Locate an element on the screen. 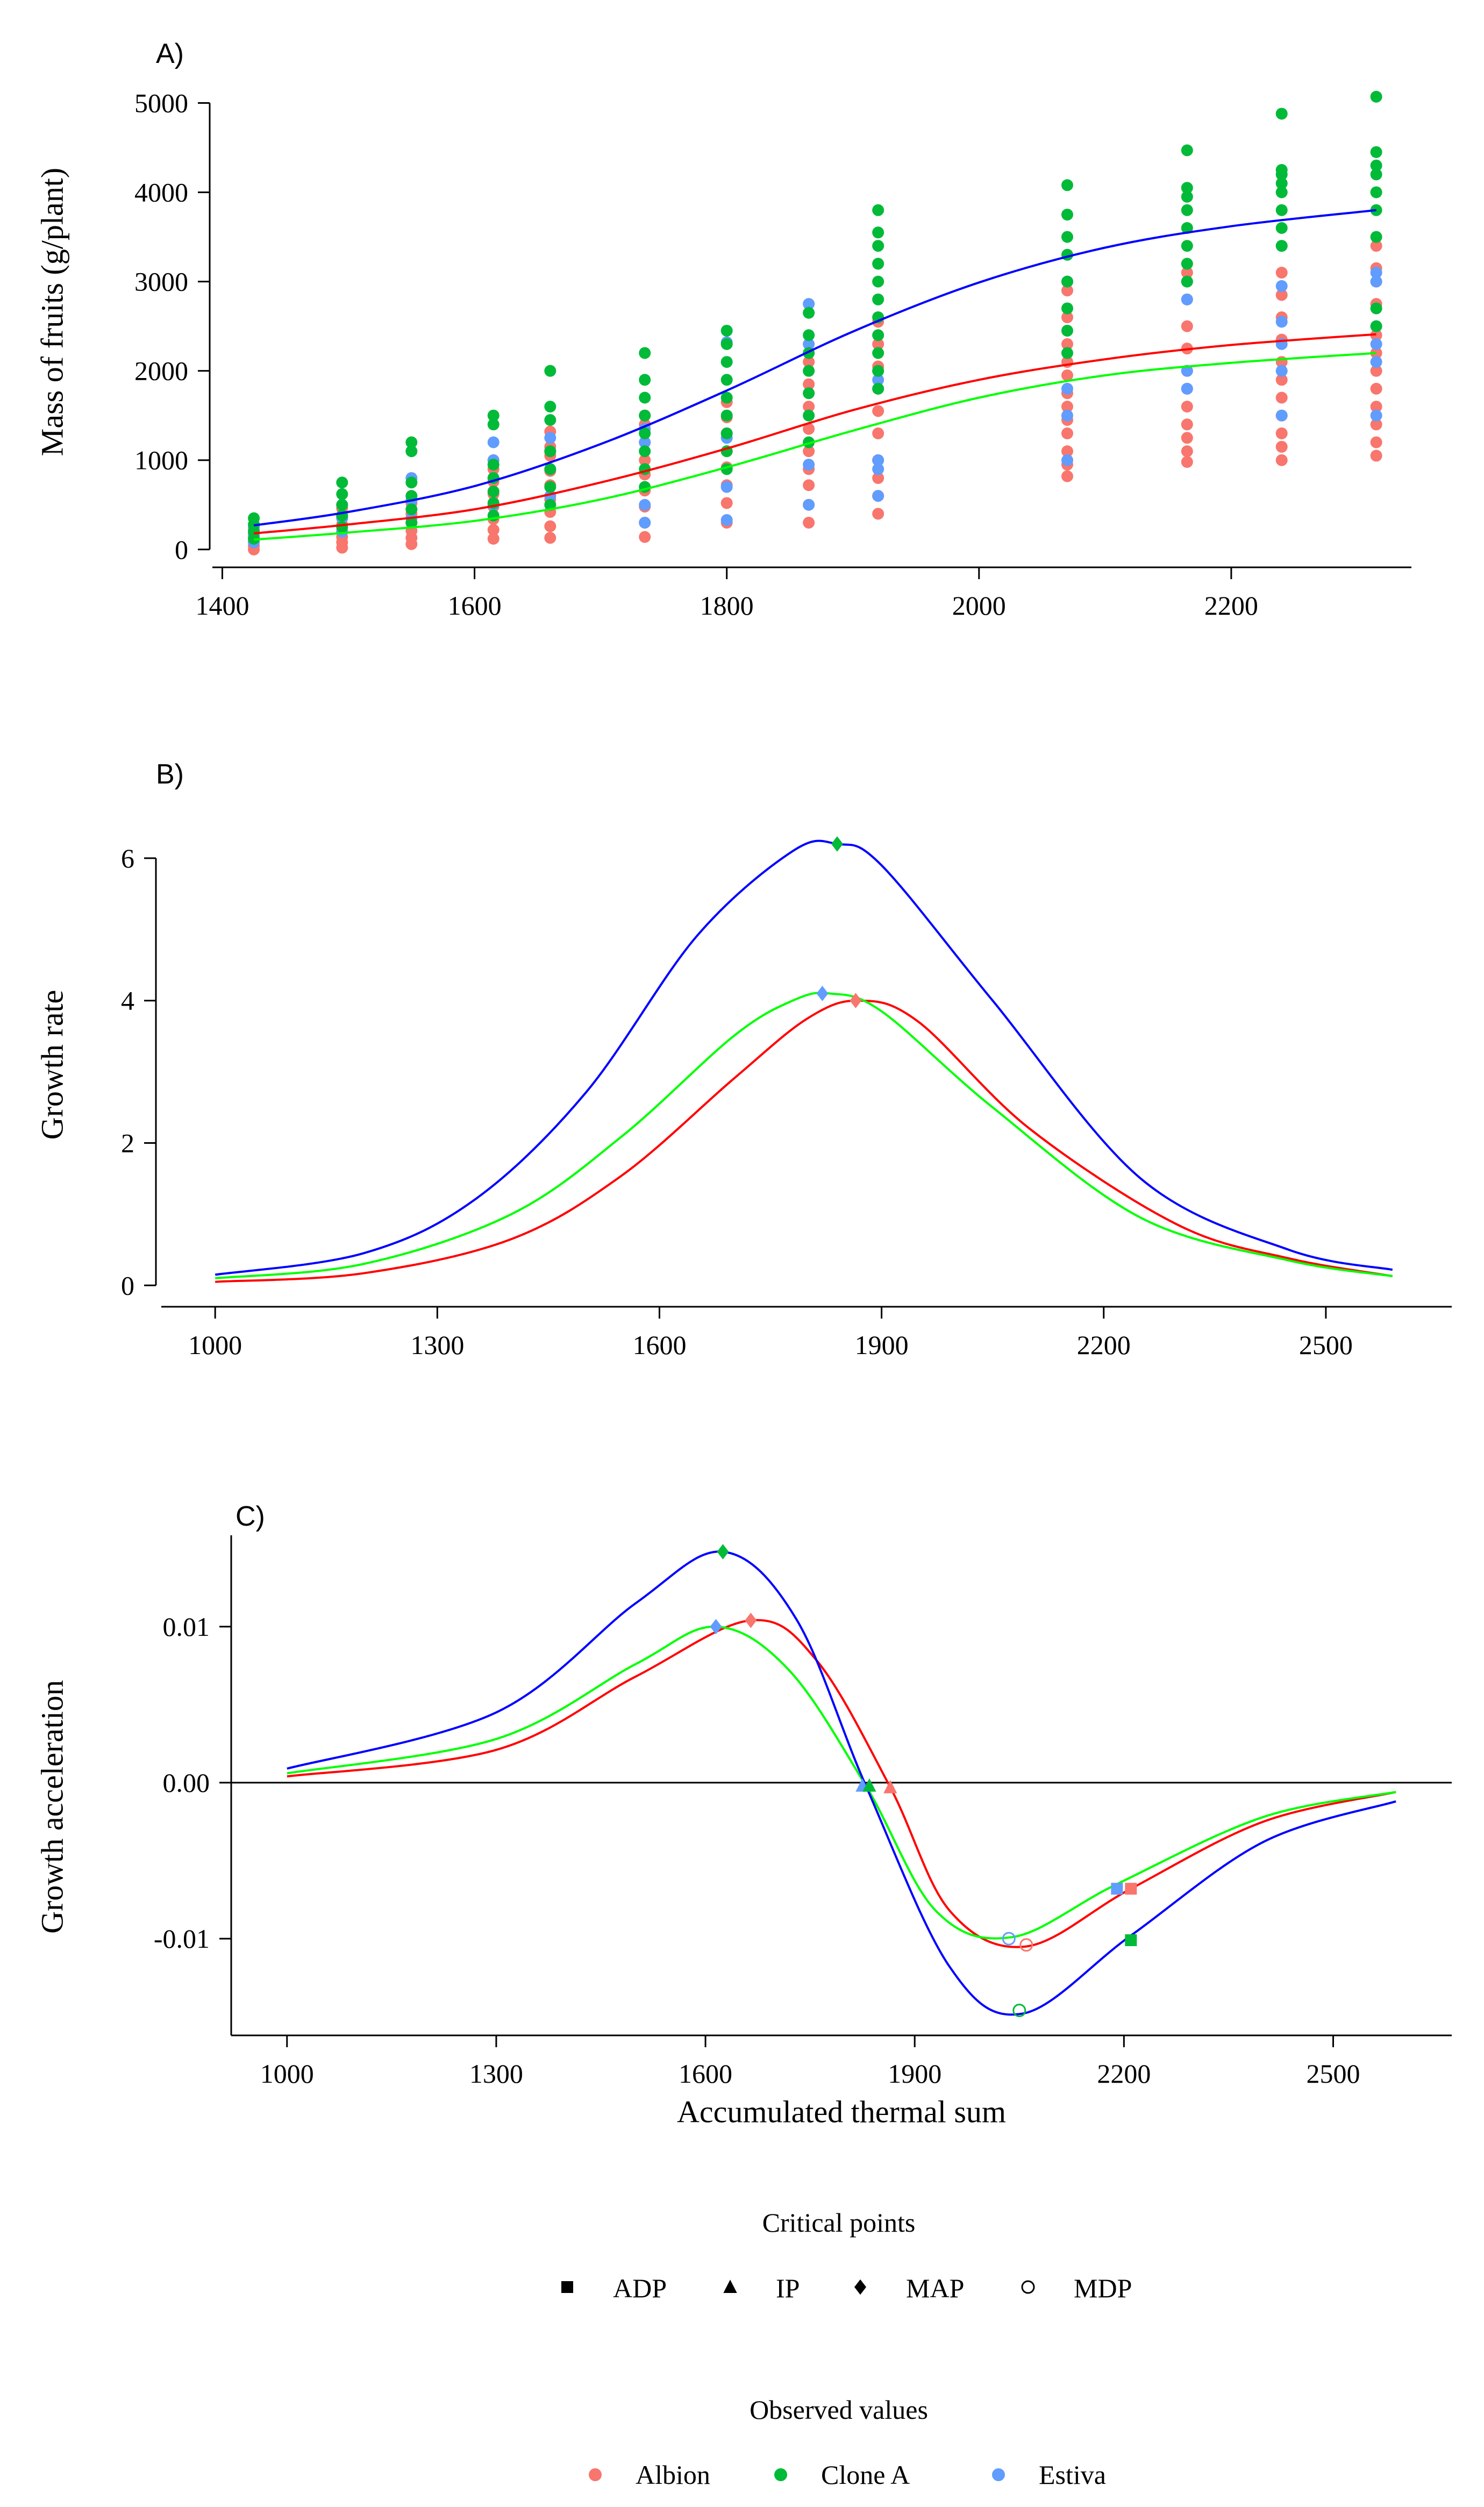  critical-point-map-albion is located at coordinates (856, 1001).